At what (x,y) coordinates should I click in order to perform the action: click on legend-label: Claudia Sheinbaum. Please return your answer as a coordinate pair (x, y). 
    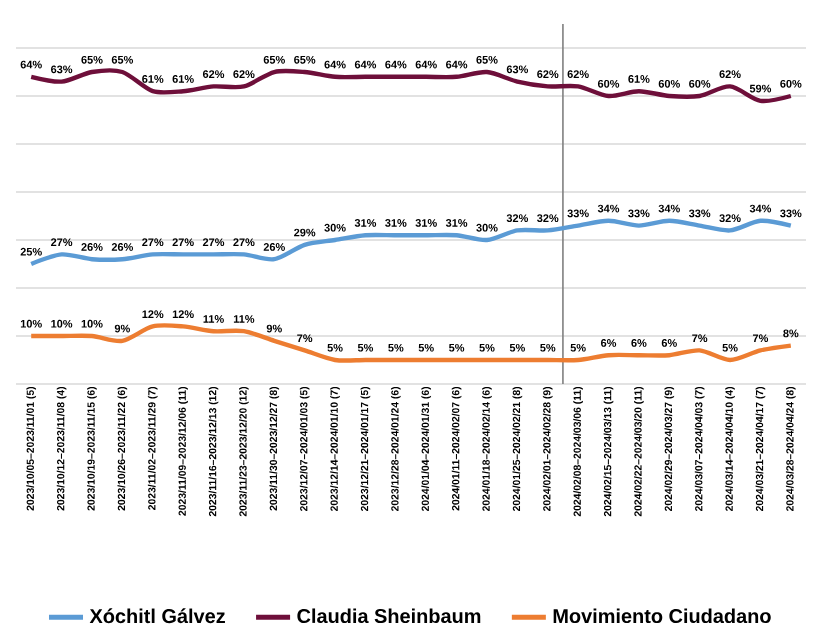
    Looking at the image, I should click on (389, 616).